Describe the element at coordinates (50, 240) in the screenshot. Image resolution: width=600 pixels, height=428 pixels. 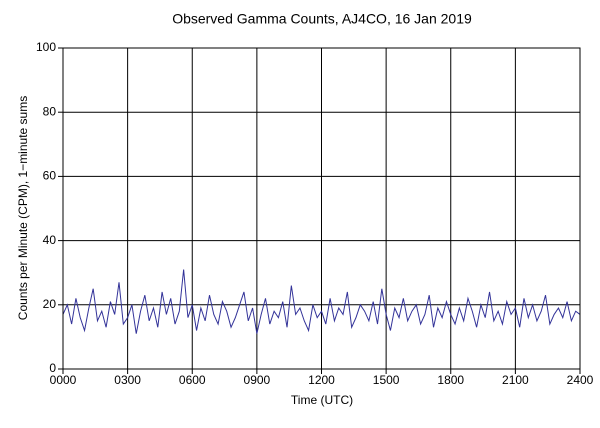
I see `y-tick-label: 40` at that location.